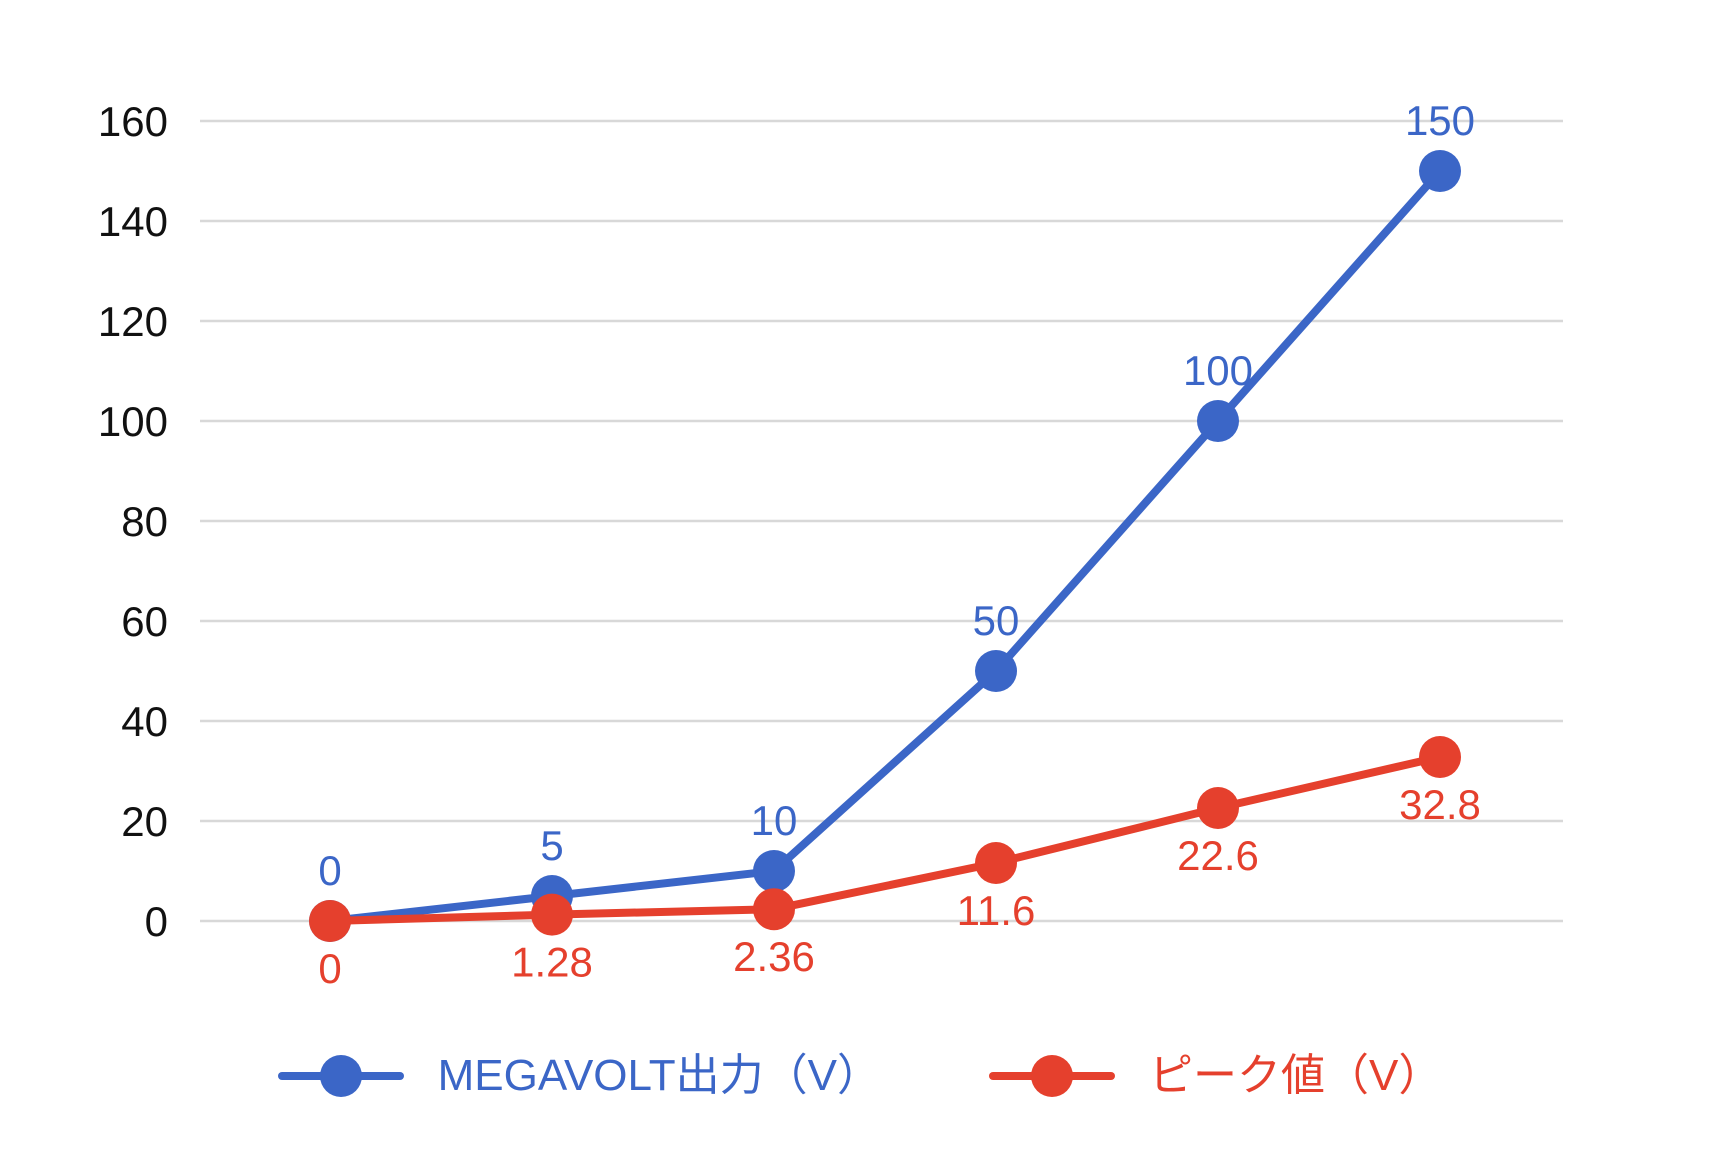  I want to click on y-axis-tick-label: 0, so click(156, 921).